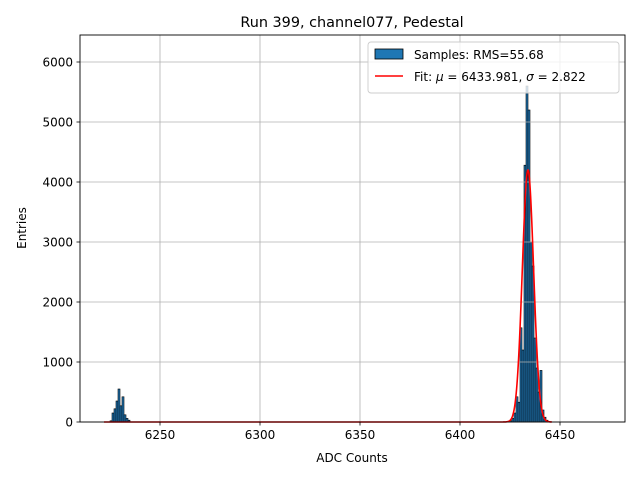 The height and width of the screenshot is (480, 640). I want to click on x-tick-label: 6400, so click(460, 435).